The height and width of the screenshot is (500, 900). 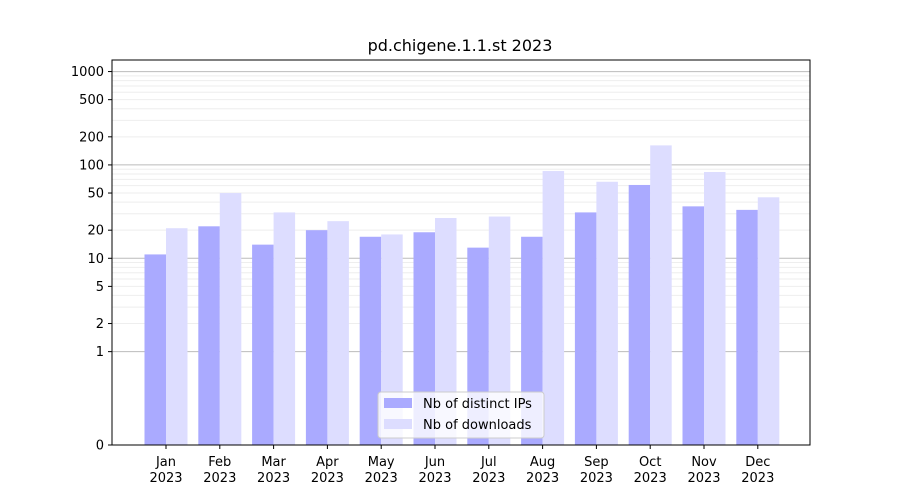 What do you see at coordinates (100, 352) in the screenshot?
I see `y-tick-label: 1` at bounding box center [100, 352].